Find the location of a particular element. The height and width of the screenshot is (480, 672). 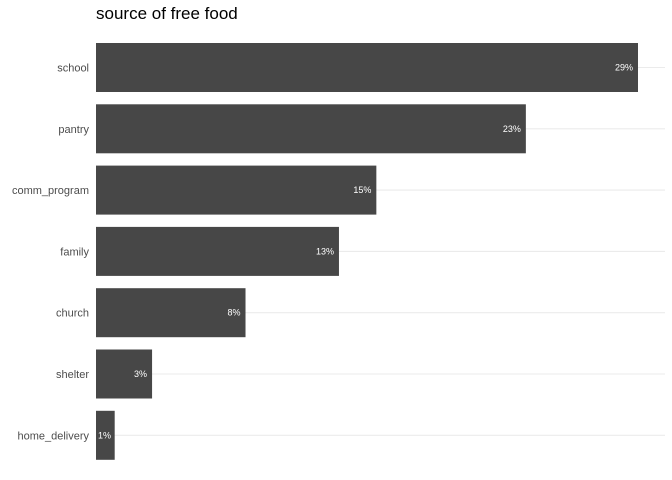

category-label-pantry: pantry is located at coordinates (73, 130).